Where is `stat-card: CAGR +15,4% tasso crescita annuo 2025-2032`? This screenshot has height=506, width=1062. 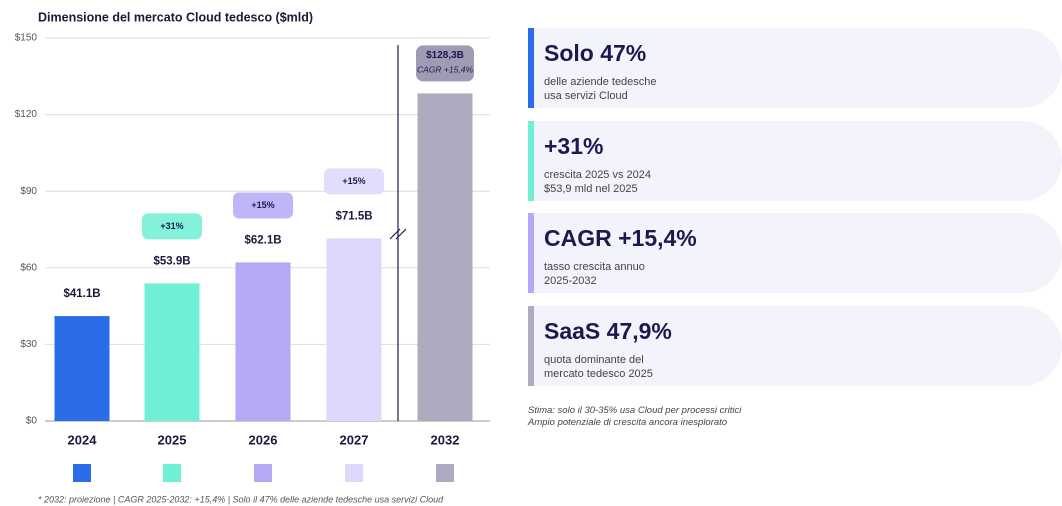
stat-card: CAGR +15,4% tasso crescita annuo 2025-2032 is located at coordinates (795, 253).